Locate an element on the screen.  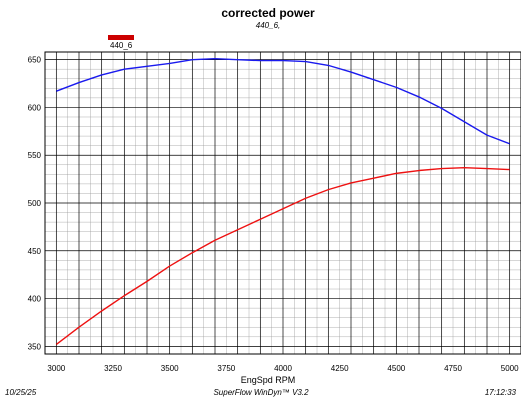
footer-software: SuperFlow WinDyn™ V3.2 is located at coordinates (261, 392).